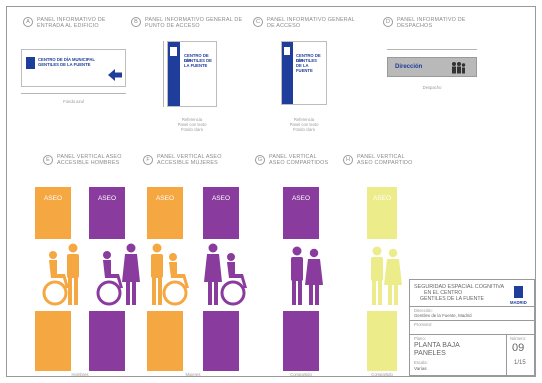 This screenshot has width=542, height=383. What do you see at coordinates (71, 23) in the screenshot?
I see `panel-a-title: PANEL INFORMATIVO DE ENTRADA AL EDIFICIO` at bounding box center [71, 23].